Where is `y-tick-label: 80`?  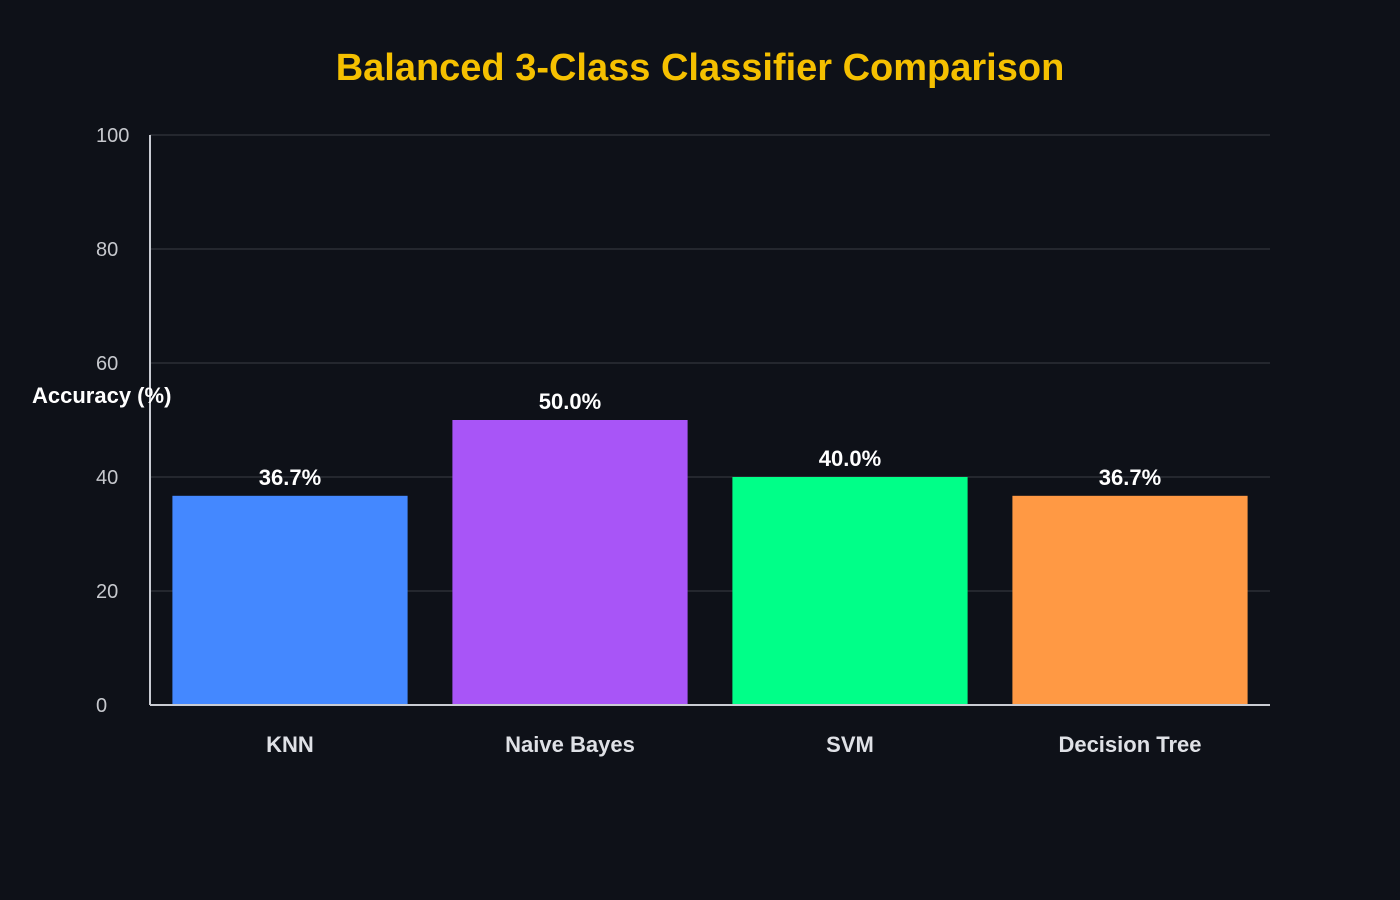 y-tick-label: 80 is located at coordinates (107, 250).